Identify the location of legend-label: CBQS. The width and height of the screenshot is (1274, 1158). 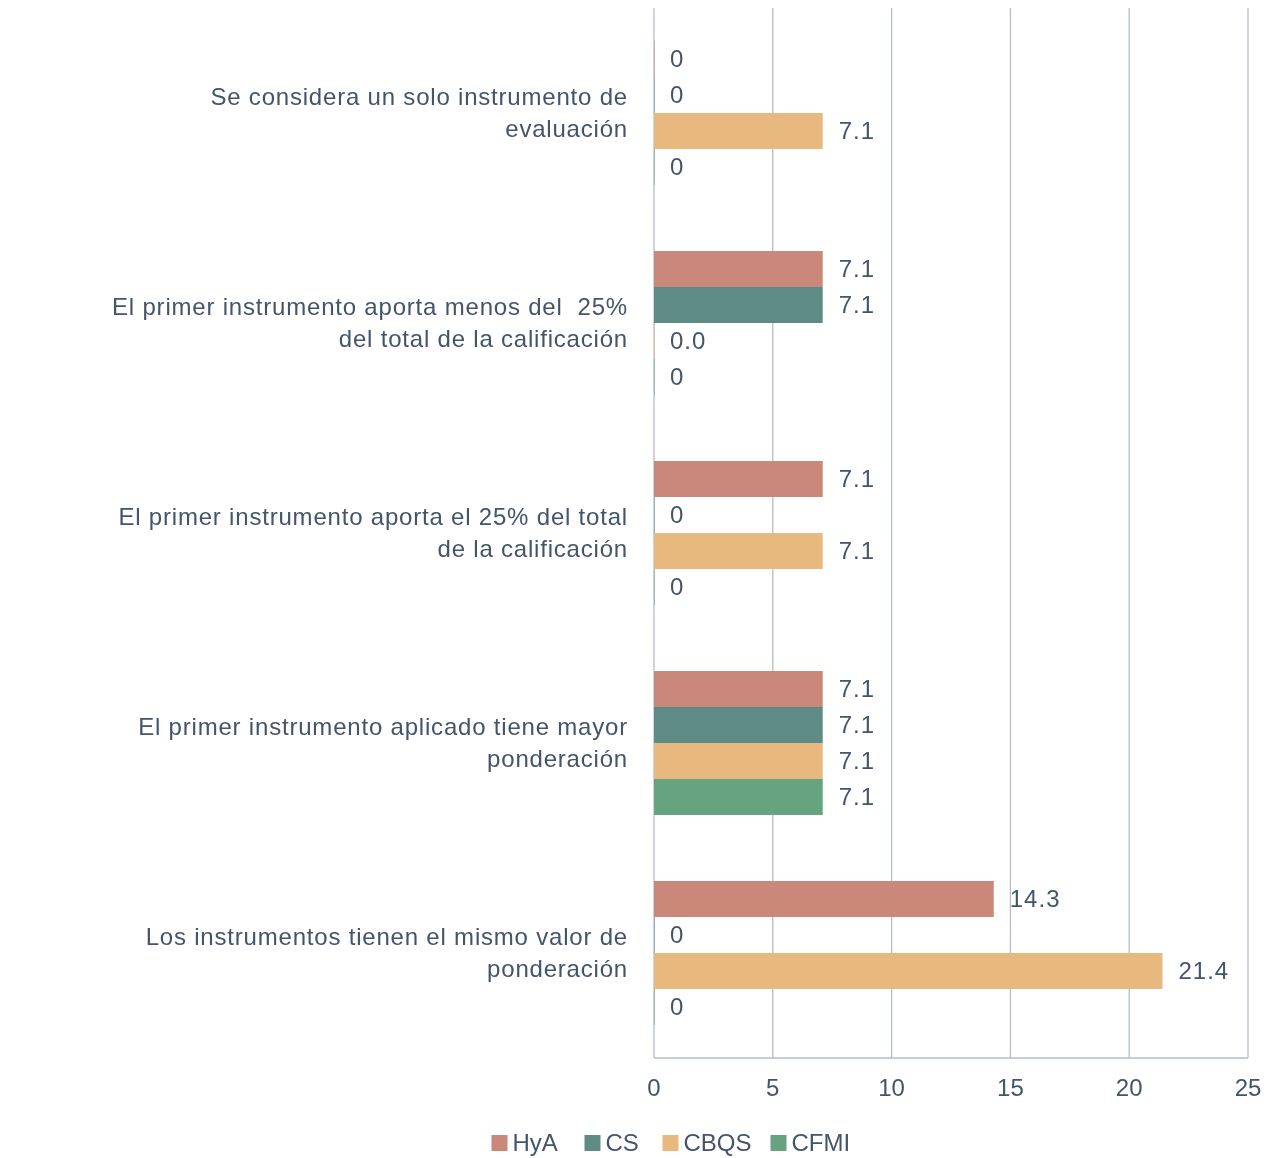
(717, 1143).